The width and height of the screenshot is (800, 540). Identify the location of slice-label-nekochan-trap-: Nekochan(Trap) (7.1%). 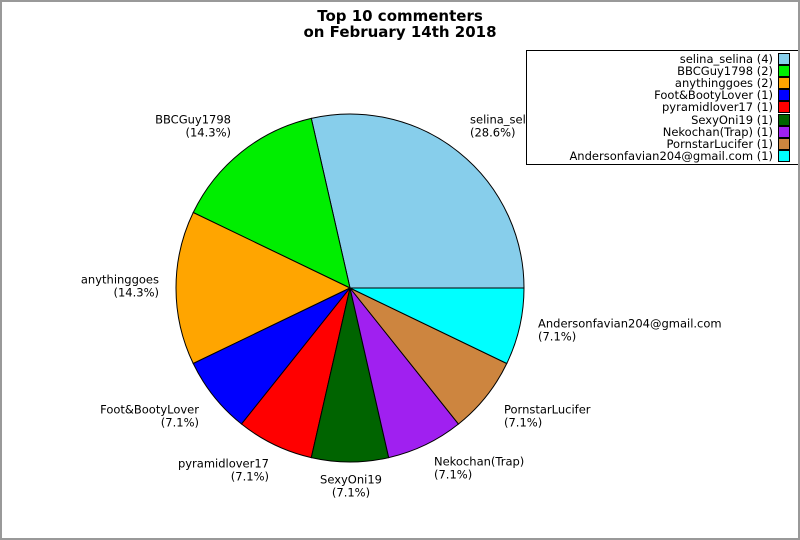
(479, 467).